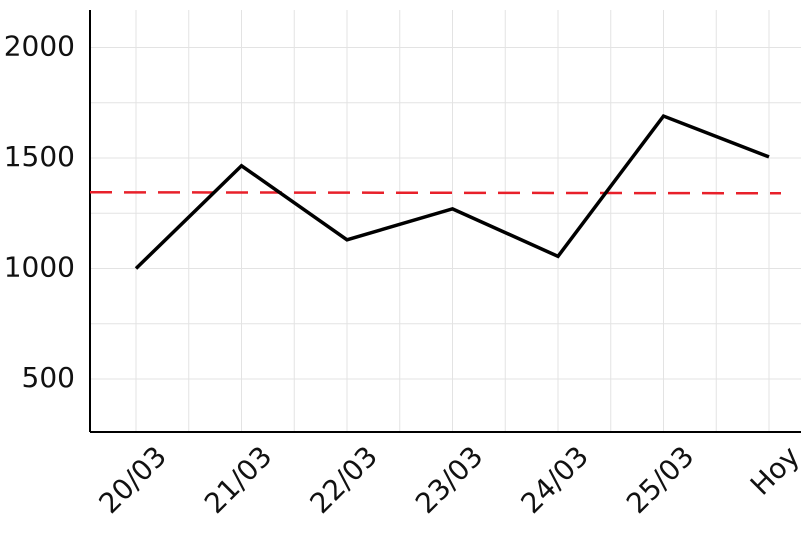 The image size is (806, 536). I want to click on y-tick-label: 1000, so click(39, 267).